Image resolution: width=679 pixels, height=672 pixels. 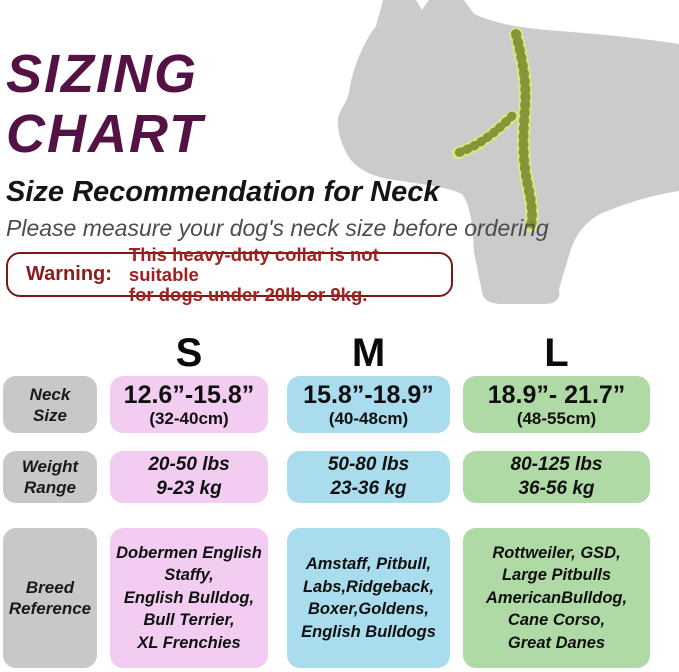 I want to click on row-label-neck-size: Neck Size, so click(x=50, y=404).